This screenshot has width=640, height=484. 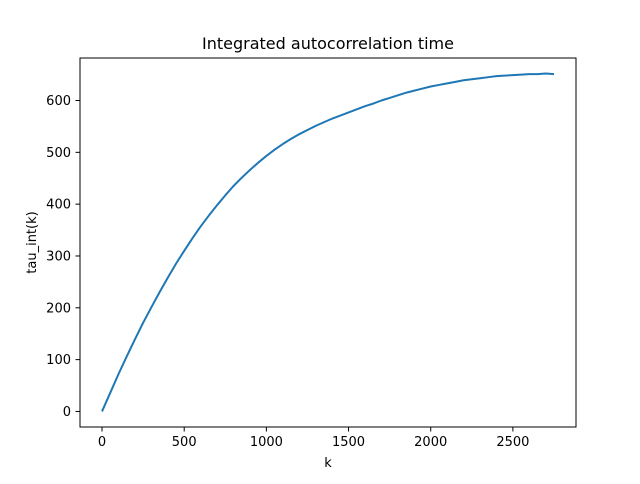 What do you see at coordinates (58, 256) in the screenshot?
I see `y-tick-label: 300` at bounding box center [58, 256].